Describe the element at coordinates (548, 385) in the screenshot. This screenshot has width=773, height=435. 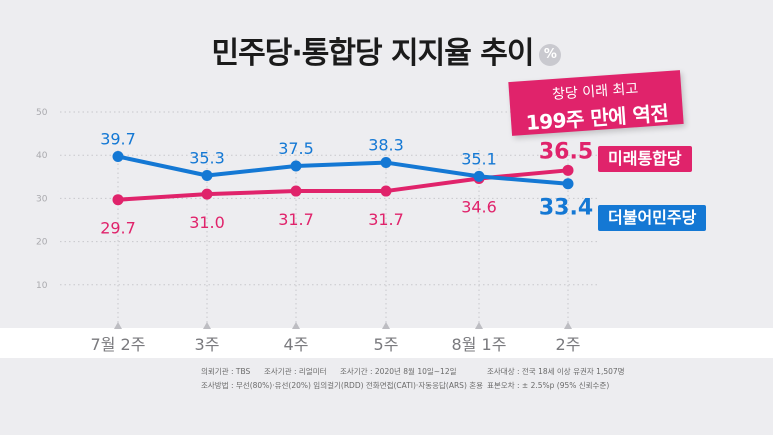
I see `note-error: 표본오차 : ± 2.5%p (95% 신뢰수준)` at that location.